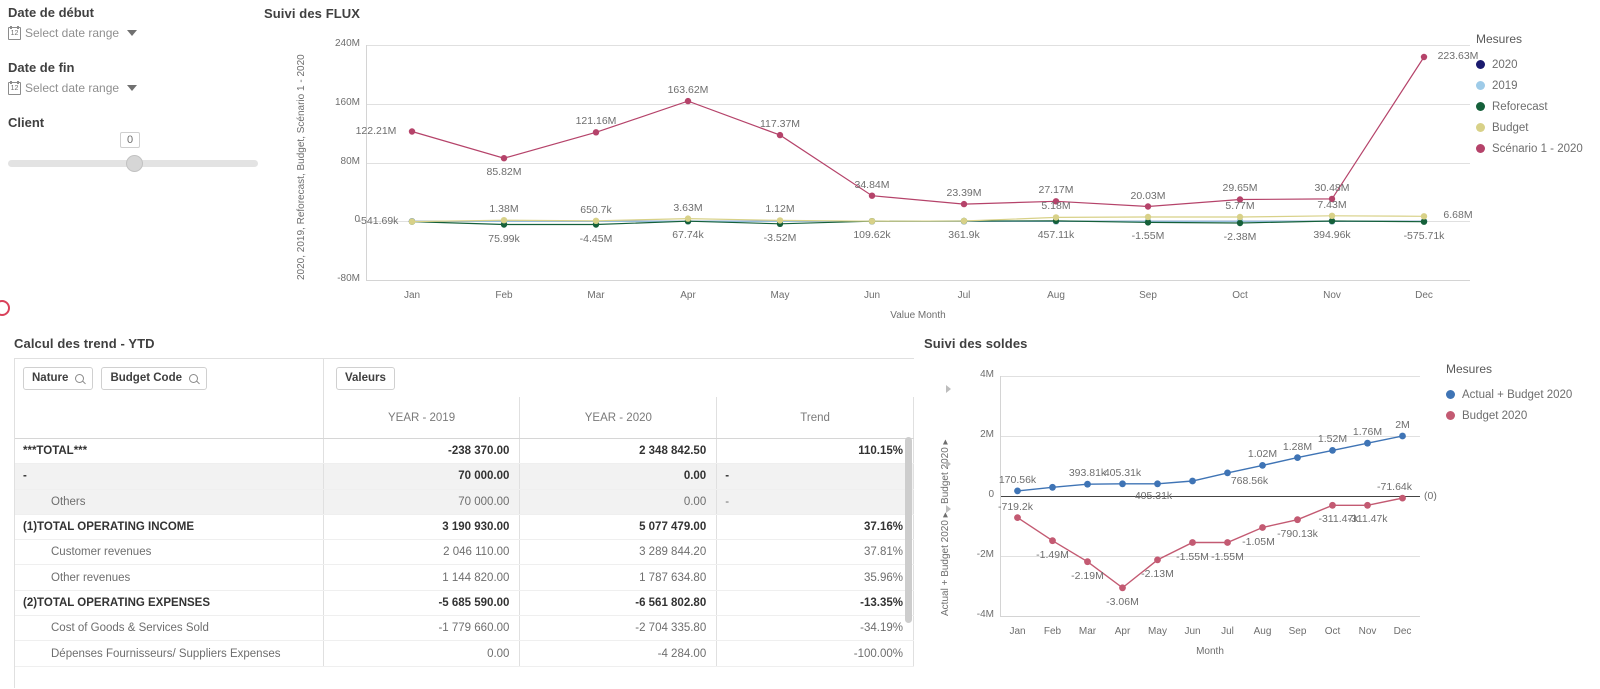  I want to click on measure-pill-valeurs-label: Valeurs, so click(365, 378).